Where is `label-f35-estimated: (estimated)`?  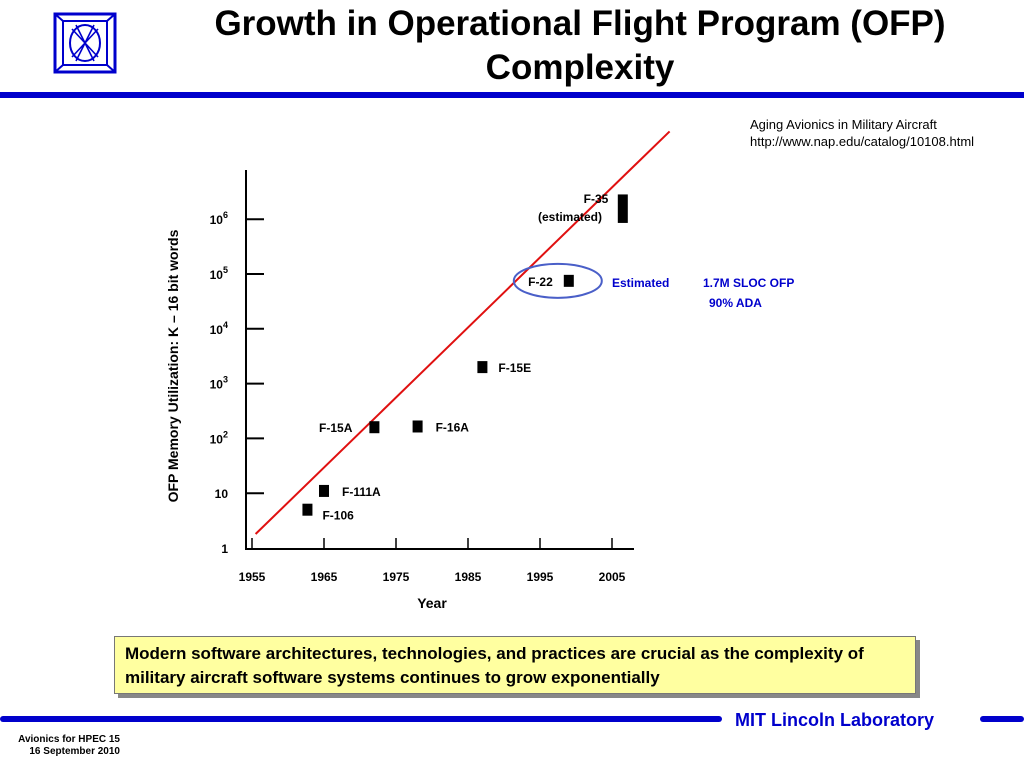 label-f35-estimated: (estimated) is located at coordinates (570, 217).